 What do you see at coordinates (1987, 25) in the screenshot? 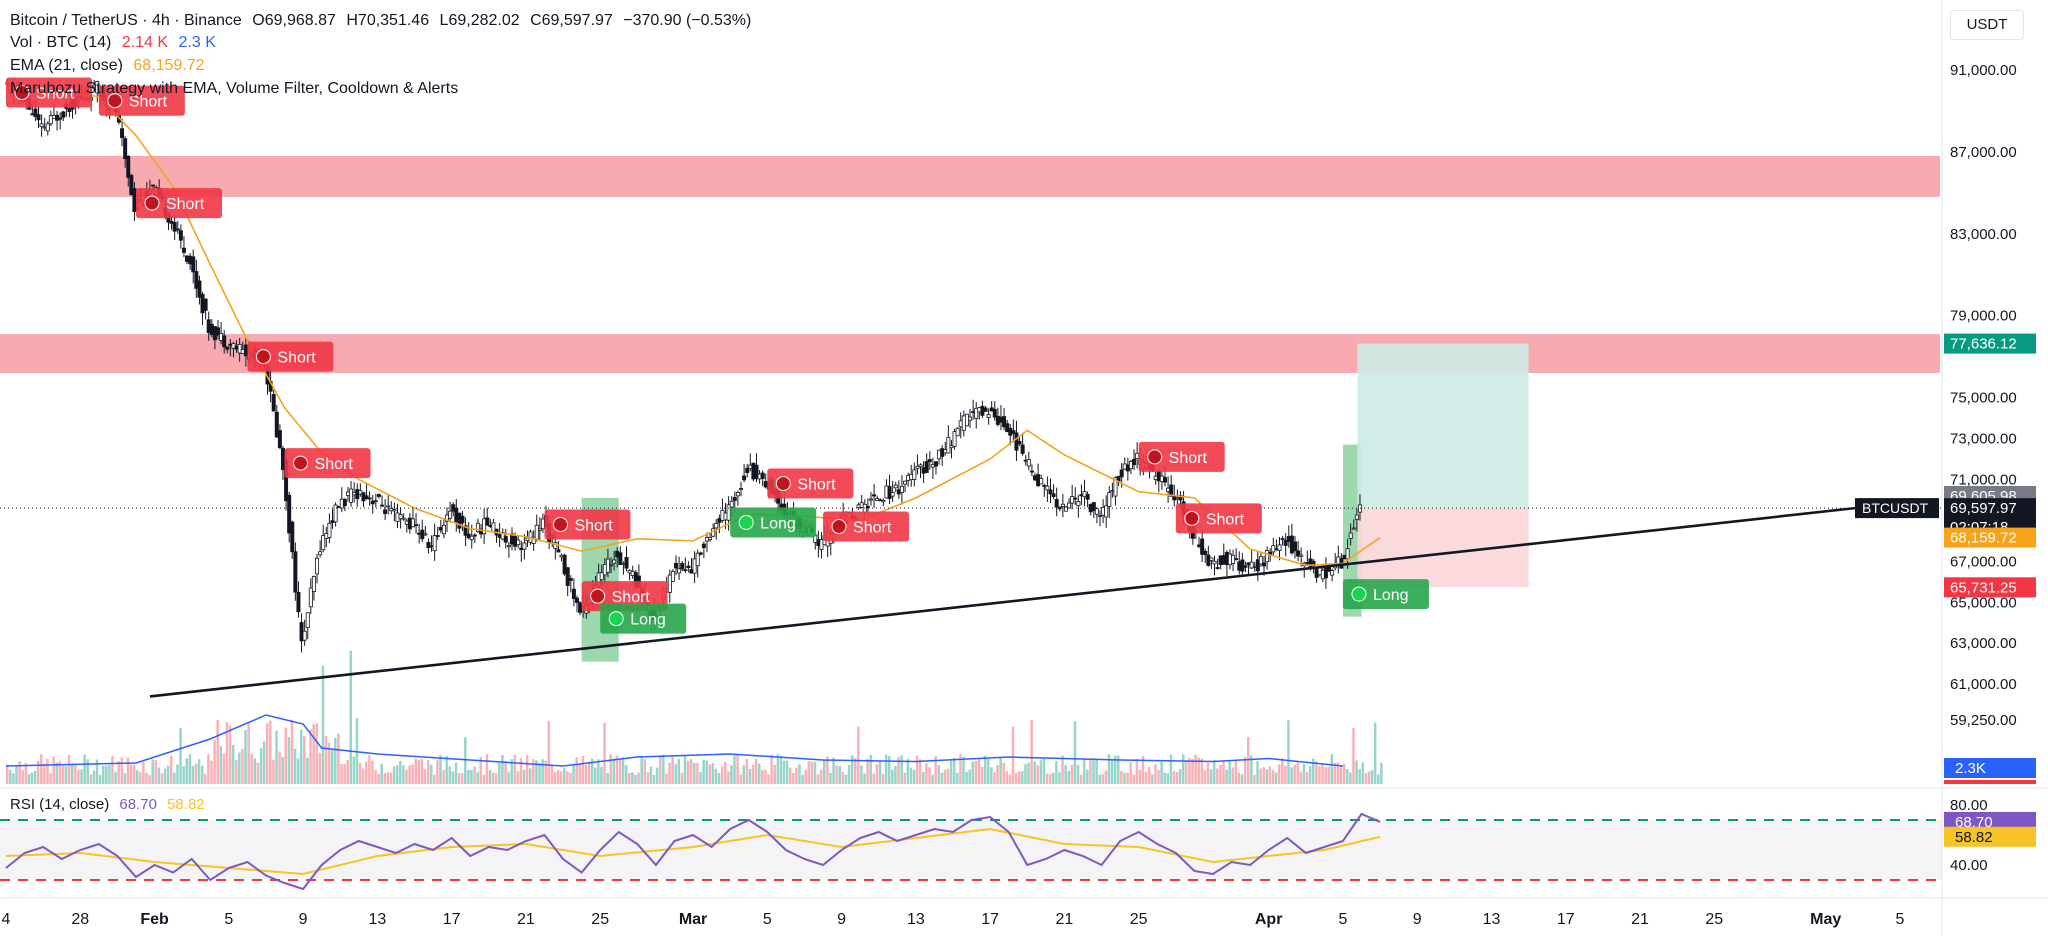
I see `currency-button: USDT` at bounding box center [1987, 25].